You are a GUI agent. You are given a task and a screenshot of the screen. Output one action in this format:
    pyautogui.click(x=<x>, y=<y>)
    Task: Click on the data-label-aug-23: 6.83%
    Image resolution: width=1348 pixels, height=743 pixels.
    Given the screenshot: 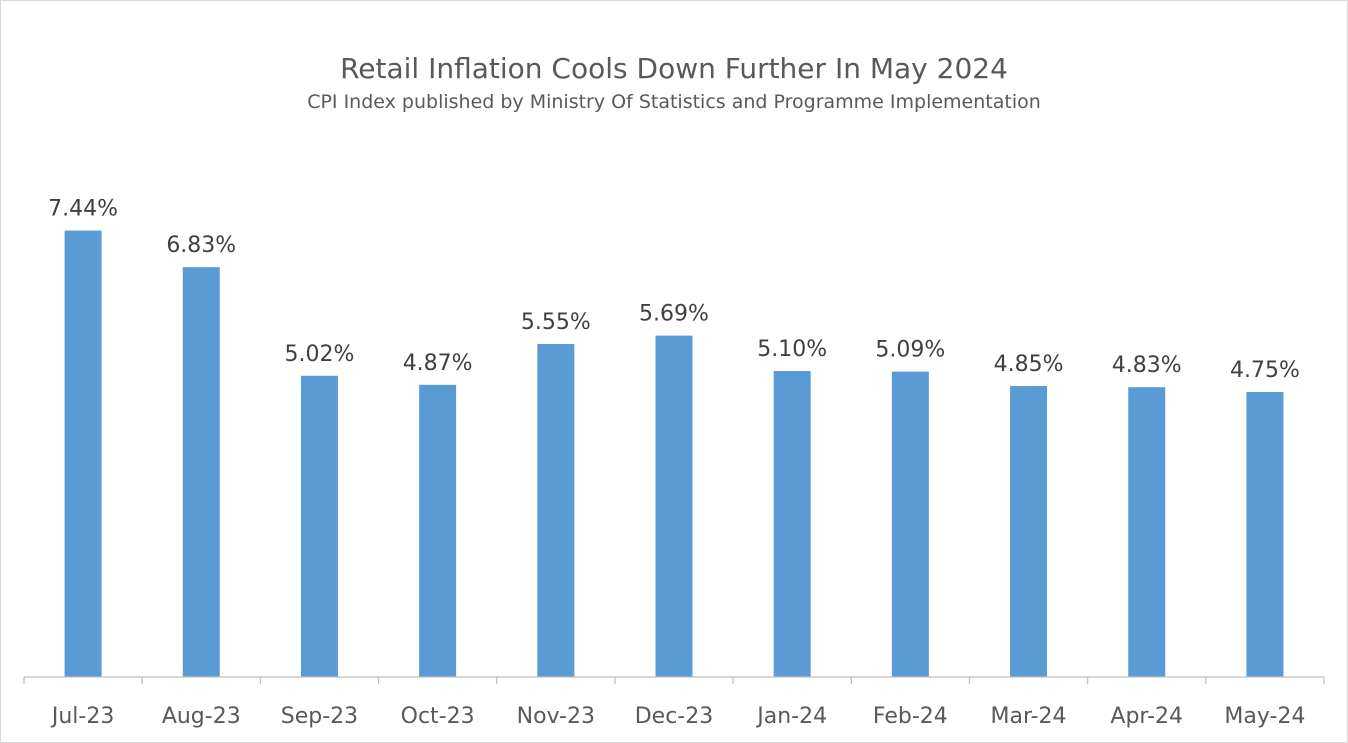 What is the action you would take?
    pyautogui.click(x=201, y=245)
    